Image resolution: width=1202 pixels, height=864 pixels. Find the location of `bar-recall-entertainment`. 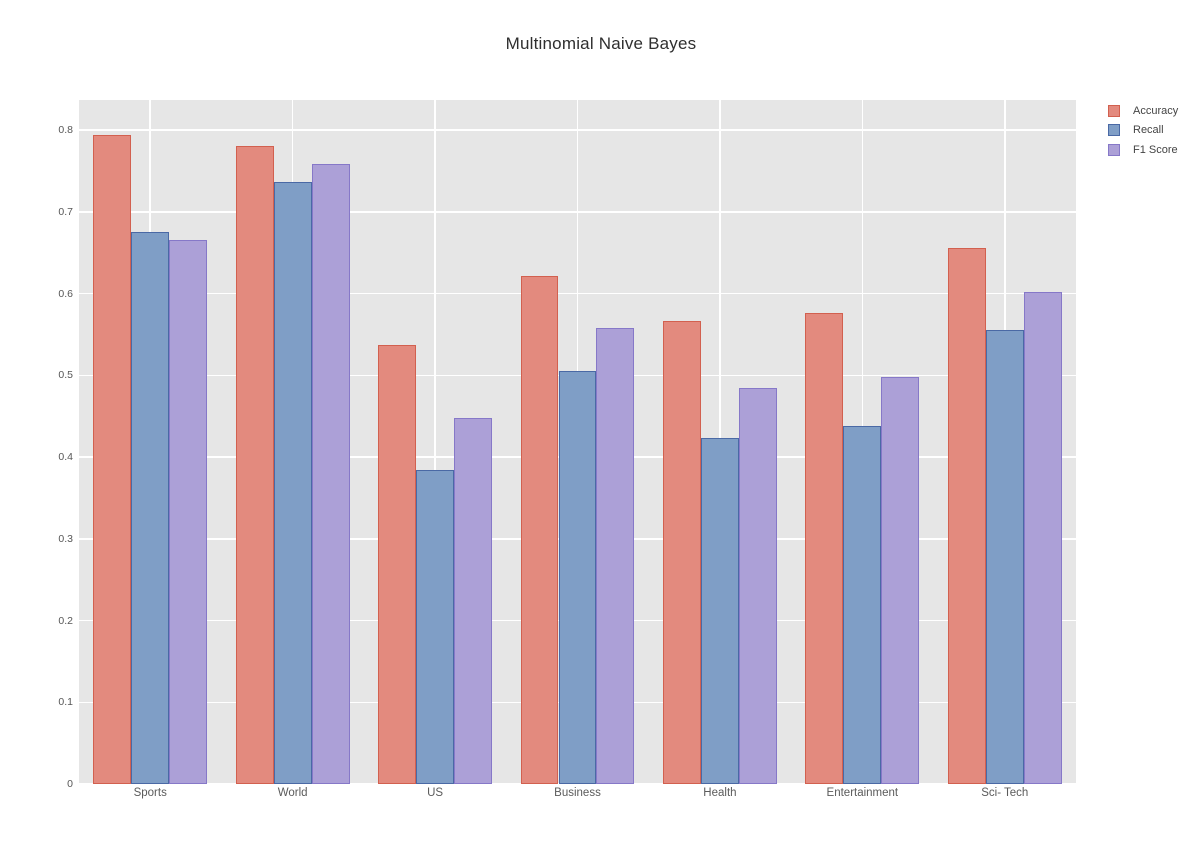

bar-recall-entertainment is located at coordinates (862, 605).